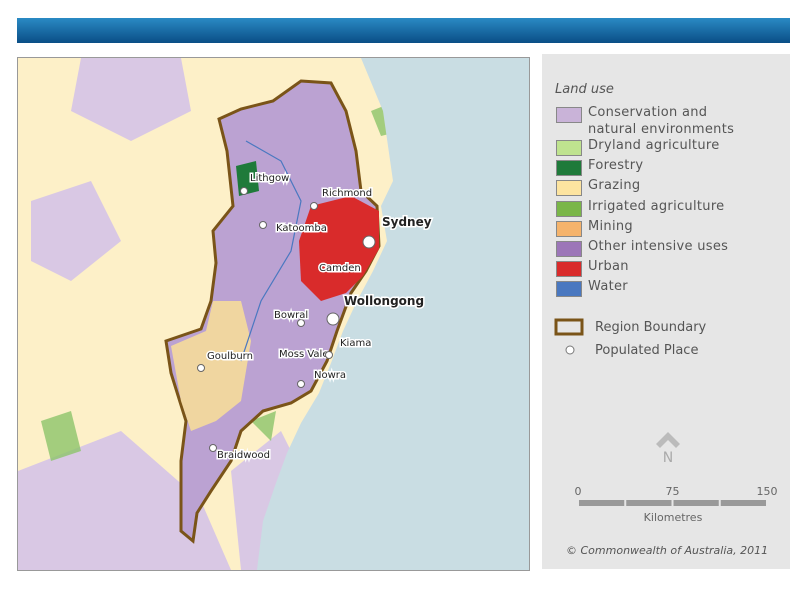 Image resolution: width=790 pixels, height=594 pixels. Describe the element at coordinates (616, 166) in the screenshot. I see `legend-label: Forestry` at that location.